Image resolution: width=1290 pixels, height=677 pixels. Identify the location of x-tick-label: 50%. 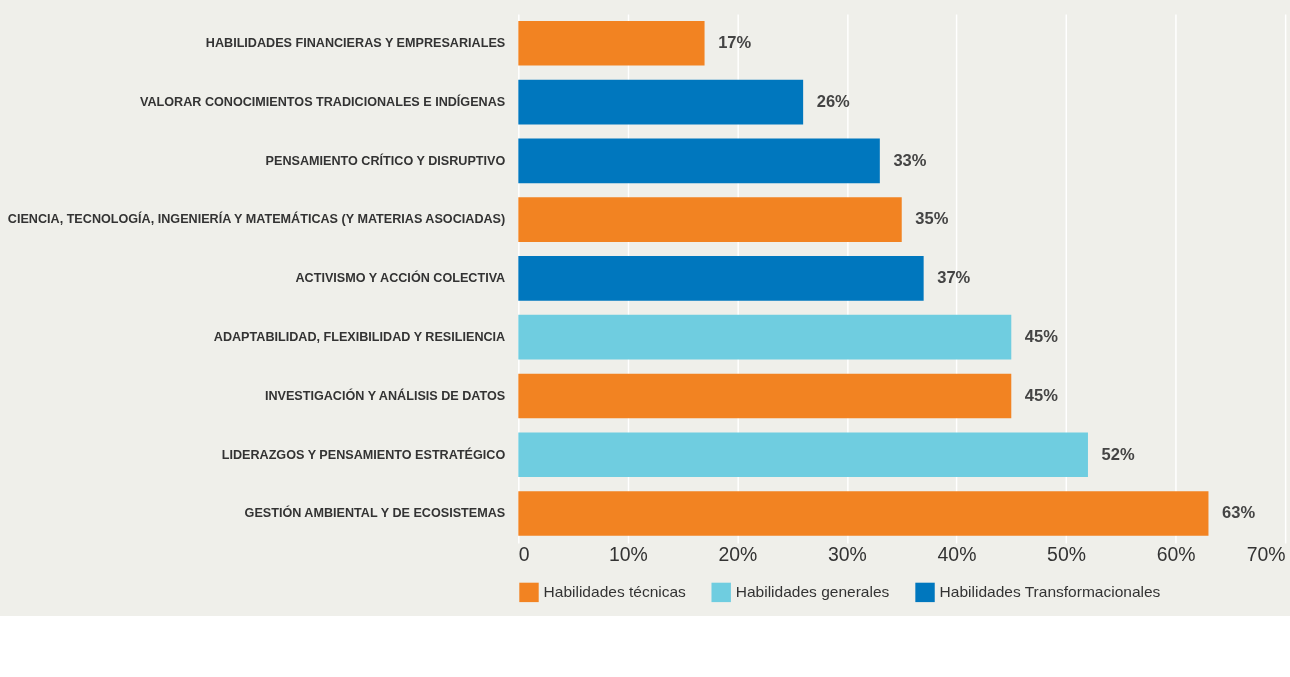
(1066, 553).